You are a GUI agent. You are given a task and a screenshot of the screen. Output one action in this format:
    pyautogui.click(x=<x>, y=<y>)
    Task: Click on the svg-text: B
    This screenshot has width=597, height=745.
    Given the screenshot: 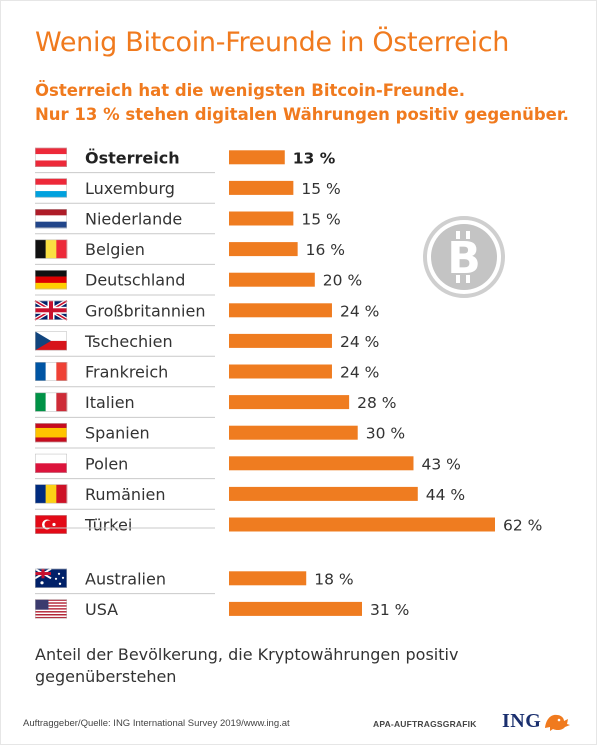 What is the action you would take?
    pyautogui.click(x=464, y=258)
    